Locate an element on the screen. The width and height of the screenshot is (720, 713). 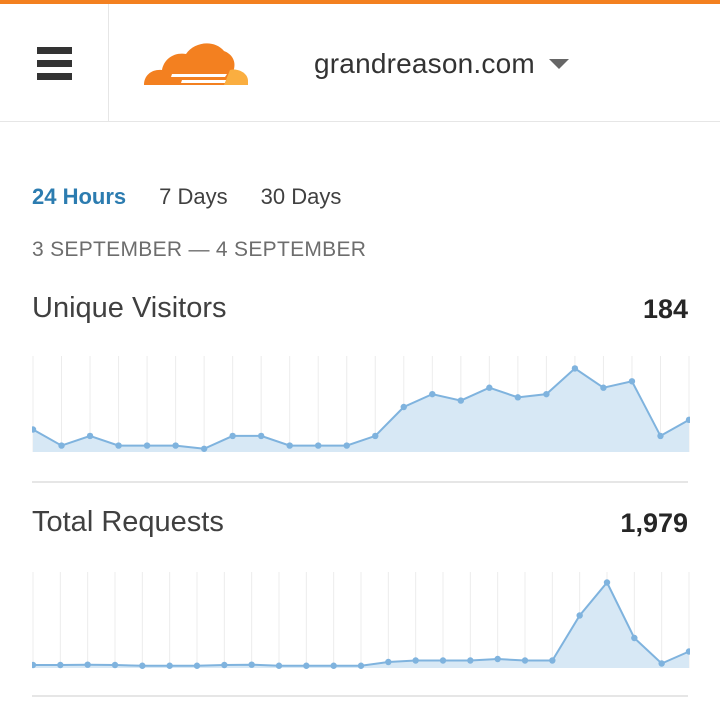
time-range-tabs: 24 Hours 7 Days 30 Days is located at coordinates (203, 197).